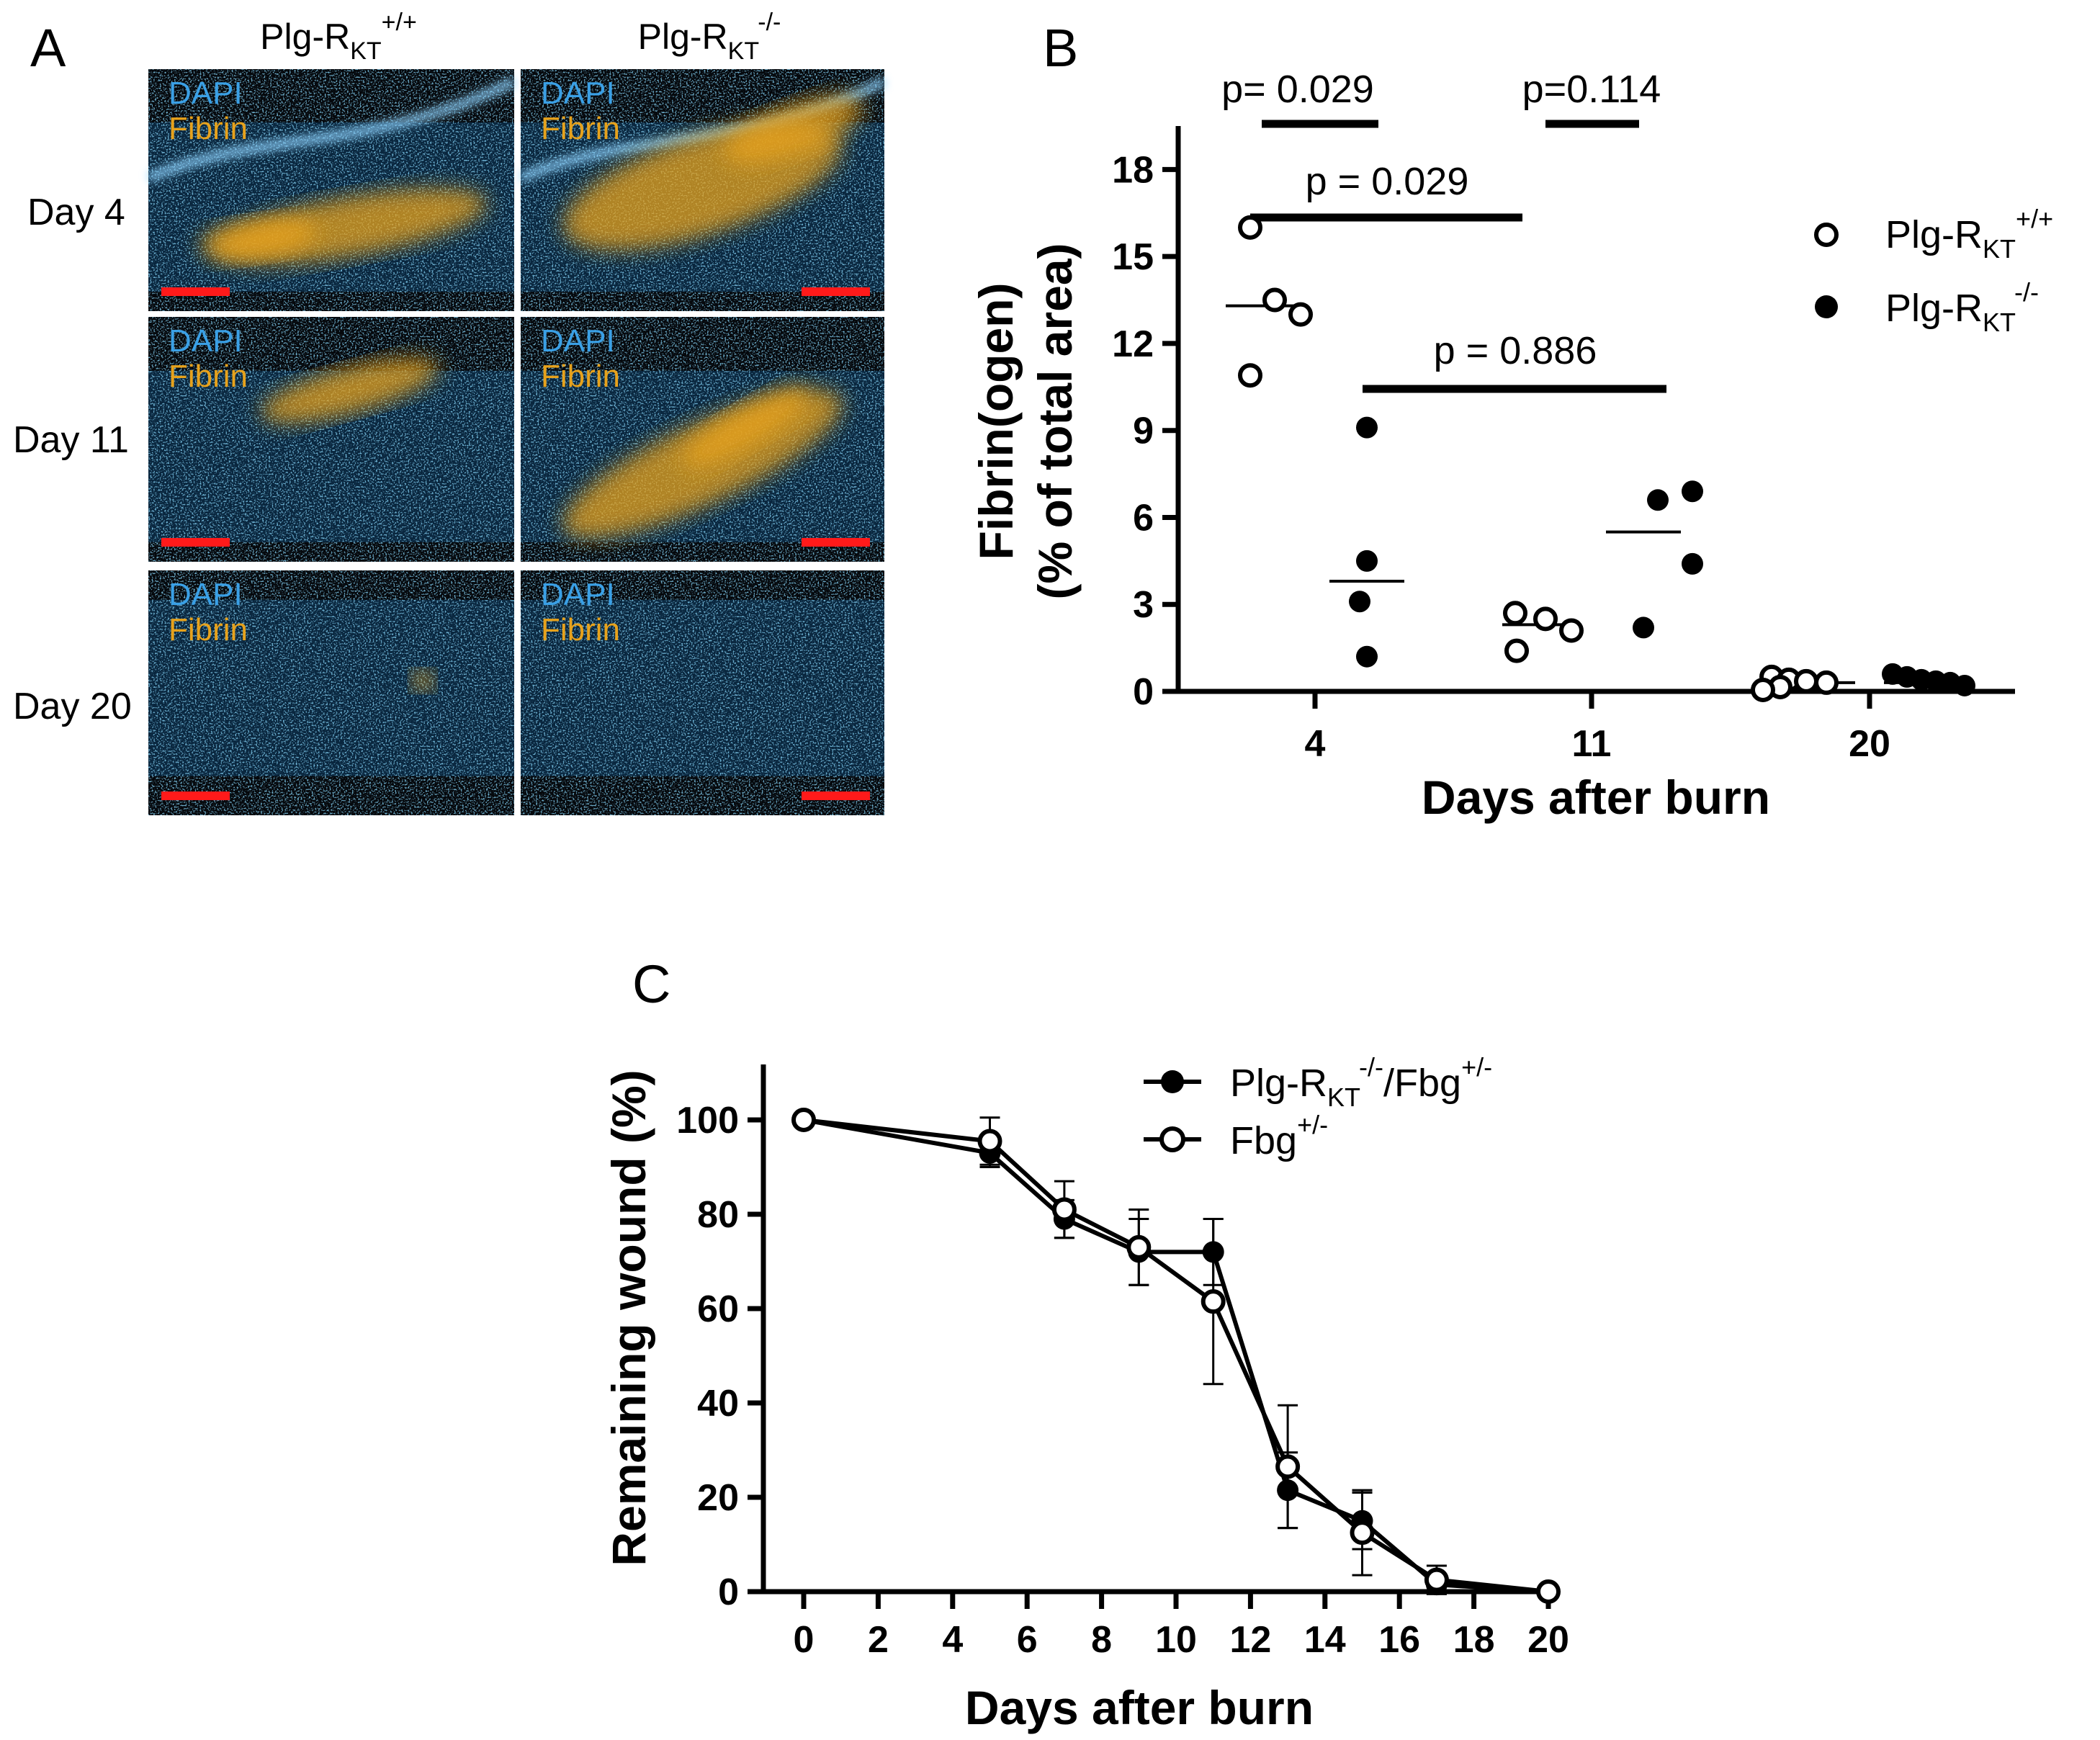 This screenshot has height=1740, width=2100. What do you see at coordinates (1316, 744) in the screenshot?
I see `chart-b-x-tick-label: 4` at bounding box center [1316, 744].